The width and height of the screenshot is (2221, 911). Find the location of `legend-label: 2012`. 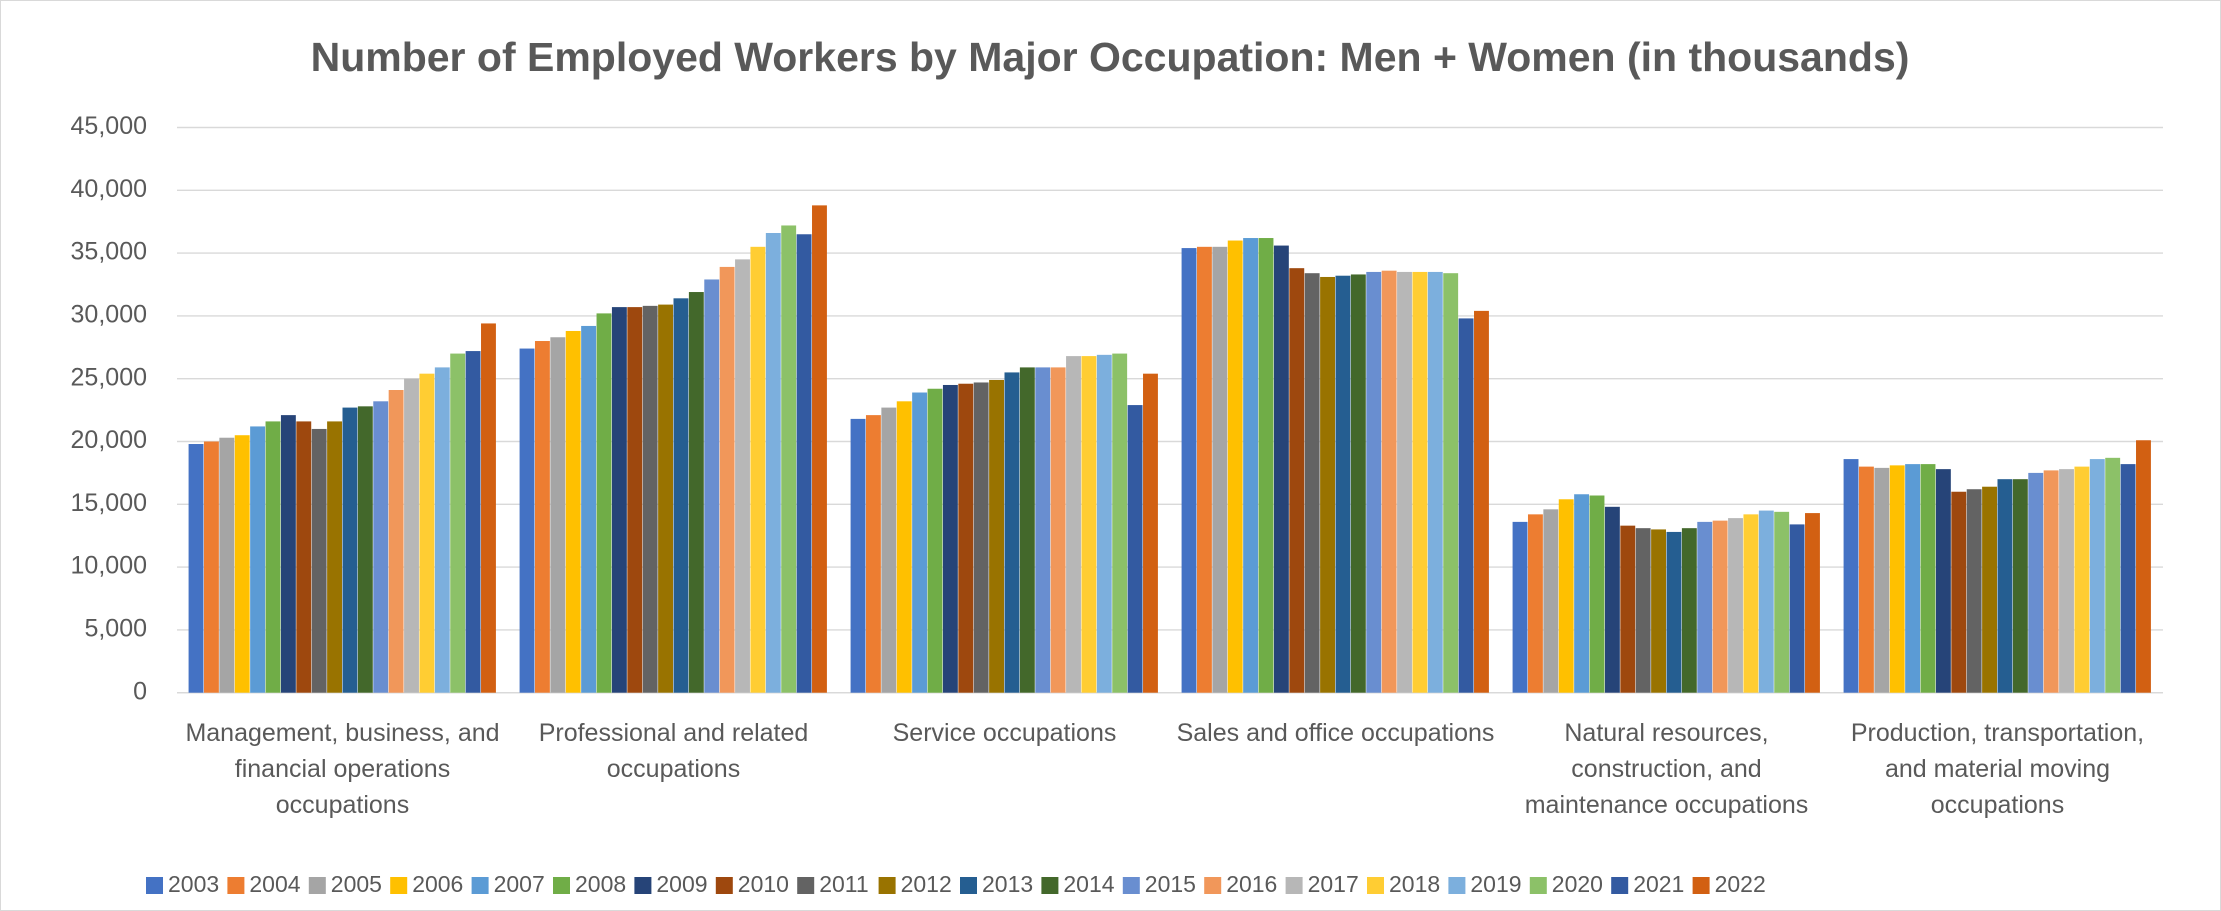

legend-label: 2012 is located at coordinates (926, 884).